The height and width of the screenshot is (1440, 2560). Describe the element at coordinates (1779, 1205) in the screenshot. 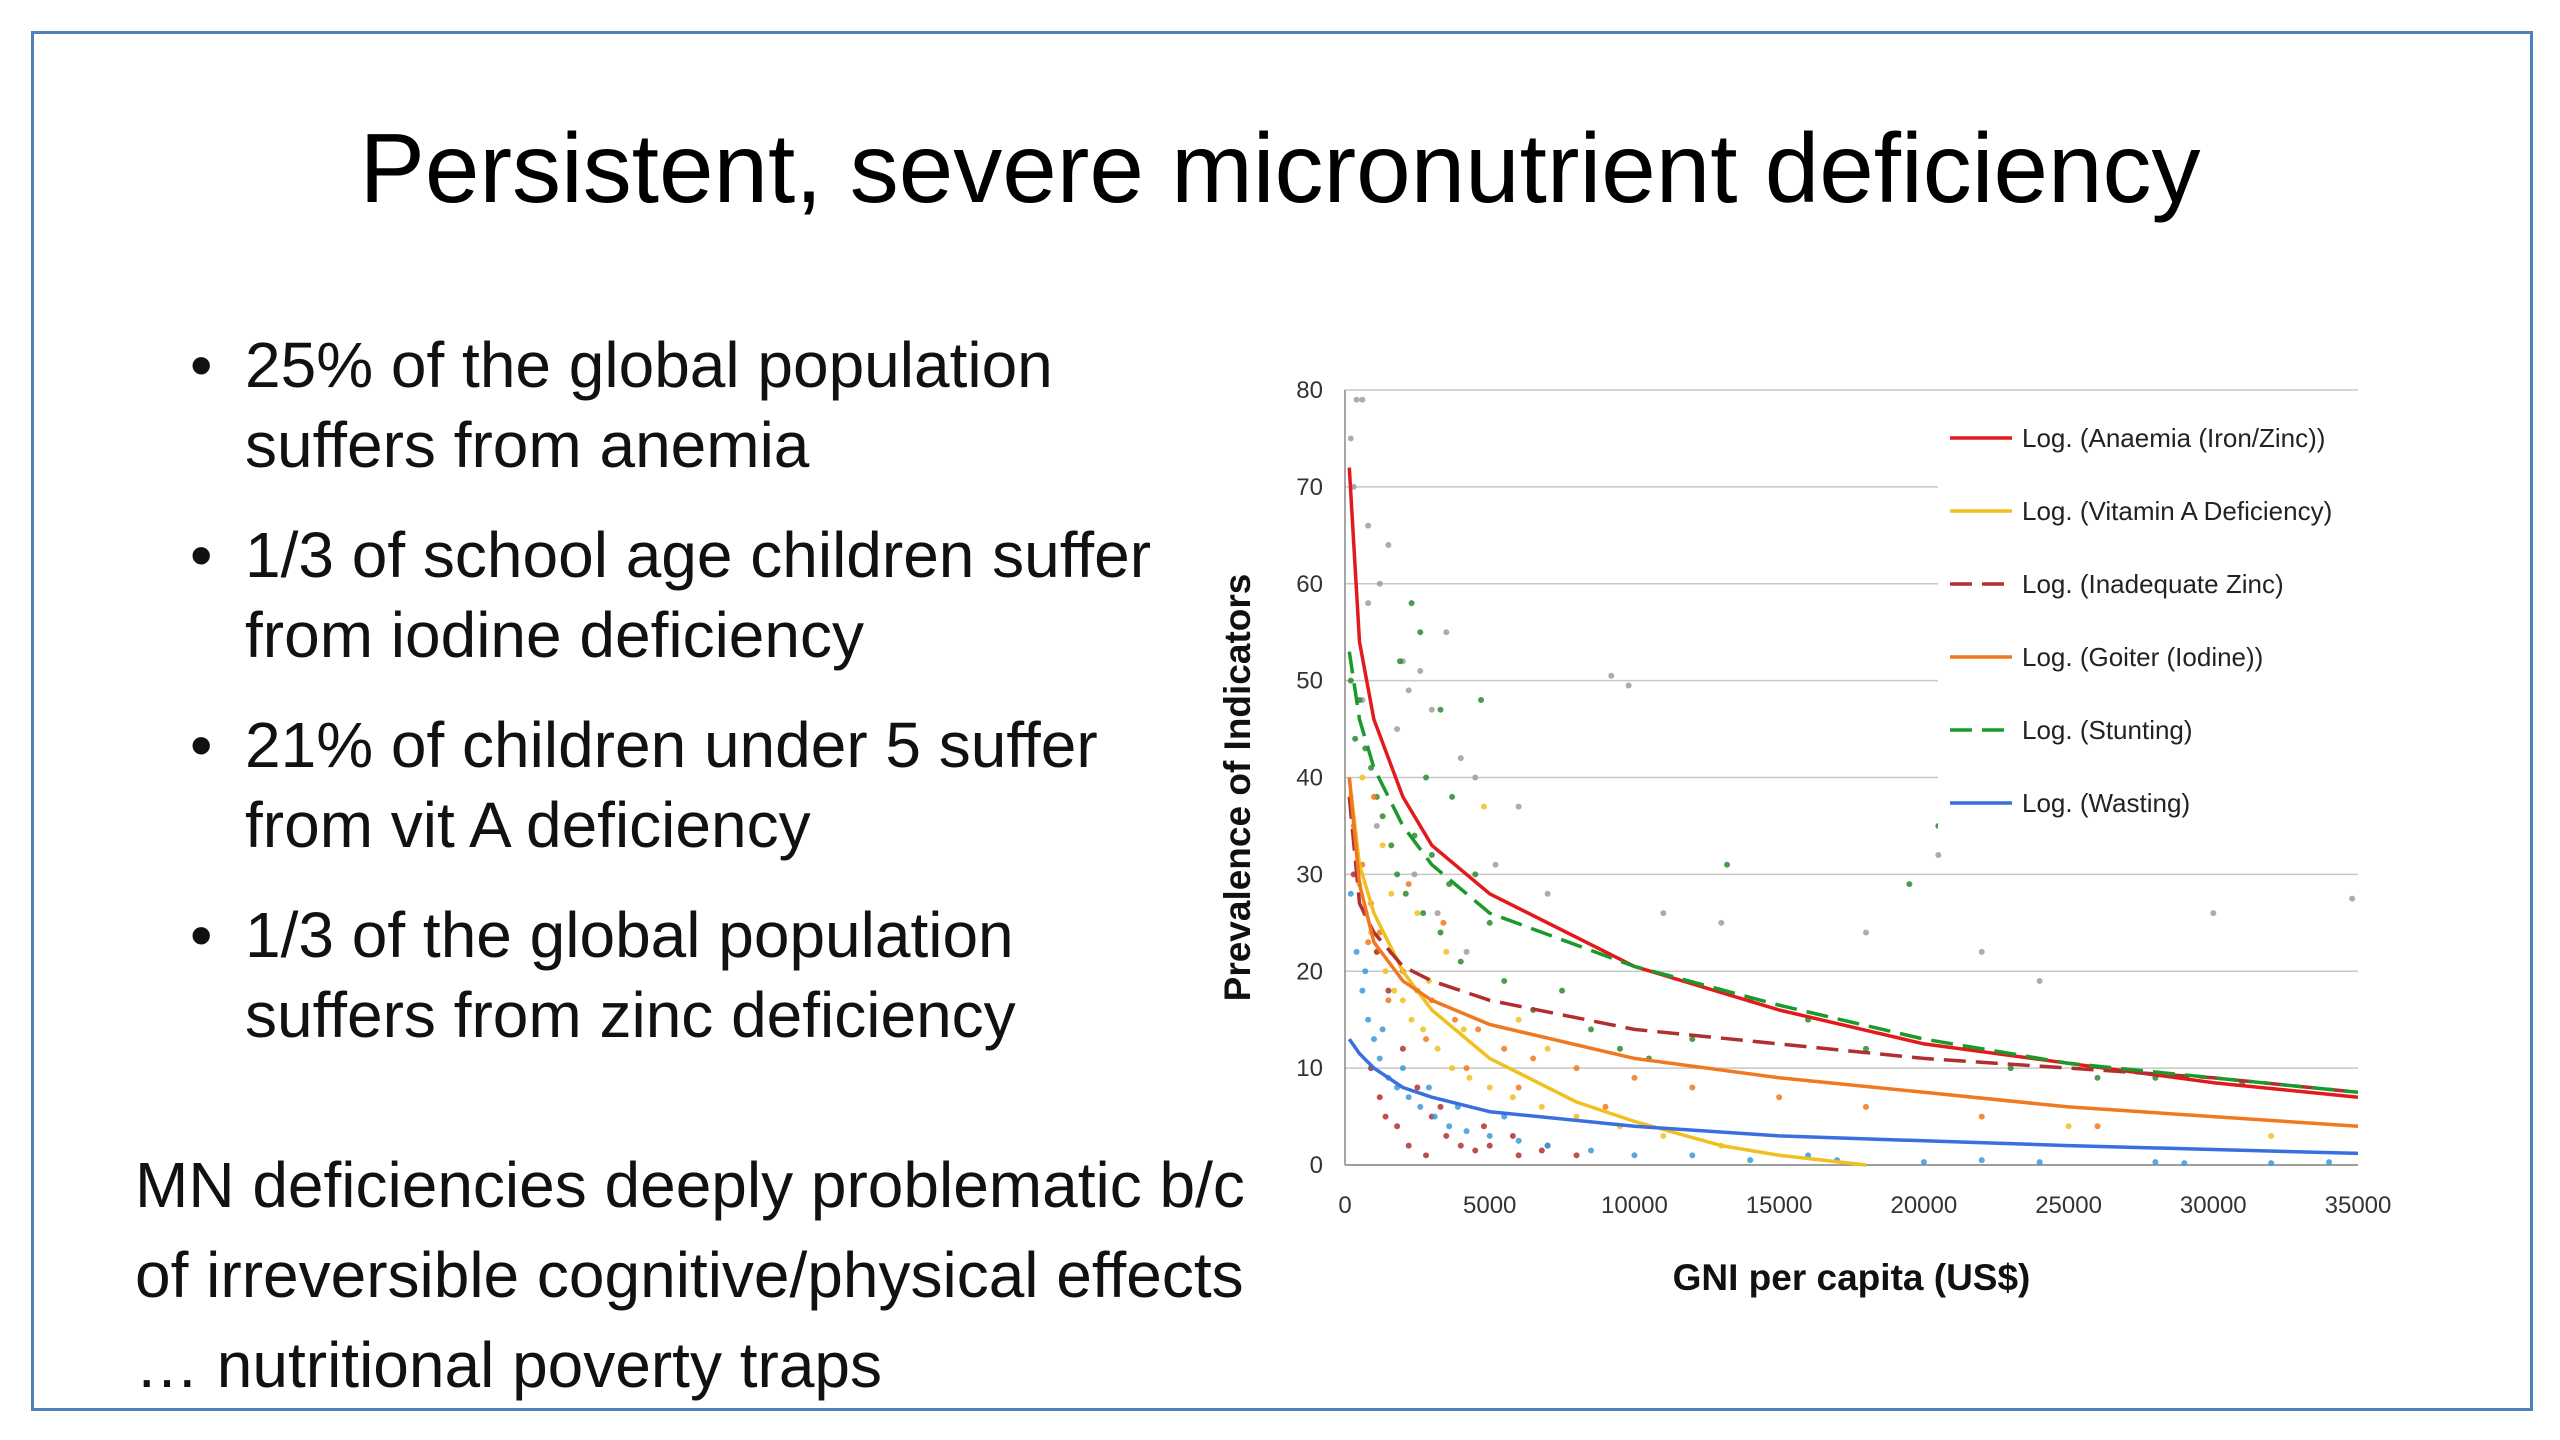

I see `x-tick-label: 15000` at that location.